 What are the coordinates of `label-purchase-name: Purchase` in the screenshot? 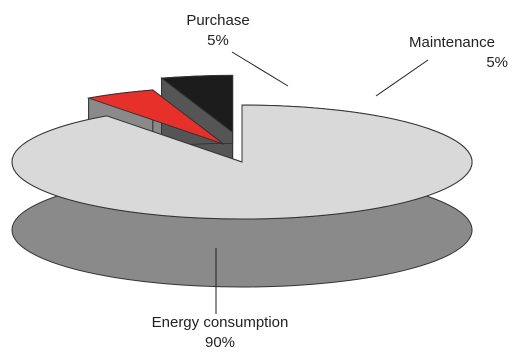 It's located at (218, 20).